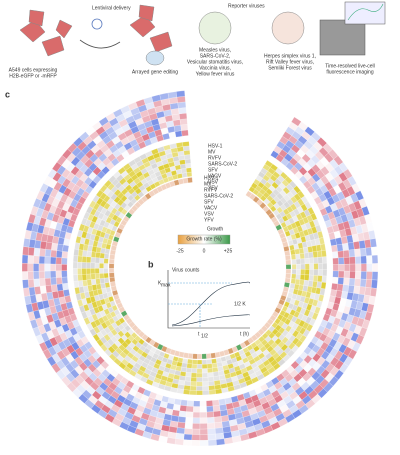  I want to click on line: VSV, so click(213, 182).